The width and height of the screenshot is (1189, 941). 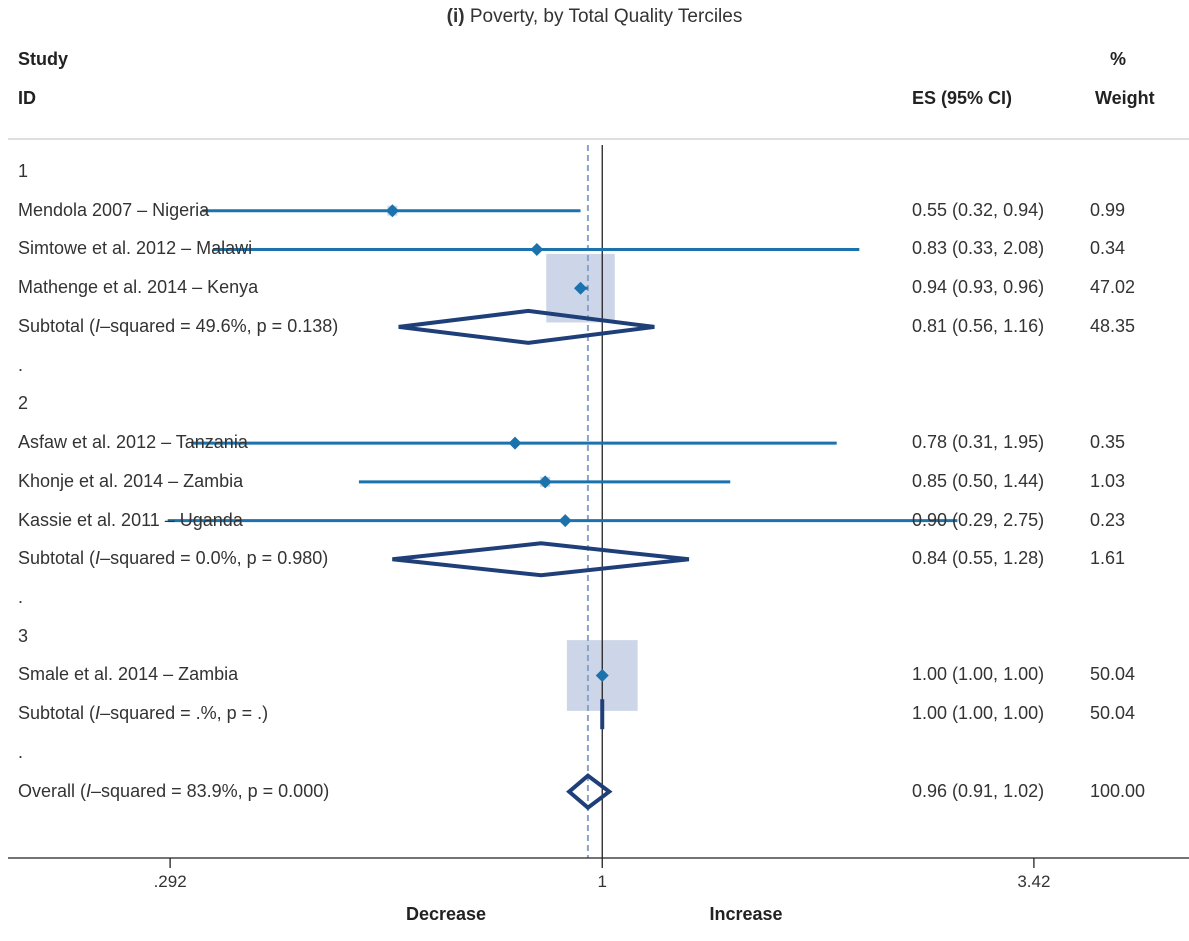 What do you see at coordinates (746, 914) in the screenshot?
I see `direction-right-label: Increase` at bounding box center [746, 914].